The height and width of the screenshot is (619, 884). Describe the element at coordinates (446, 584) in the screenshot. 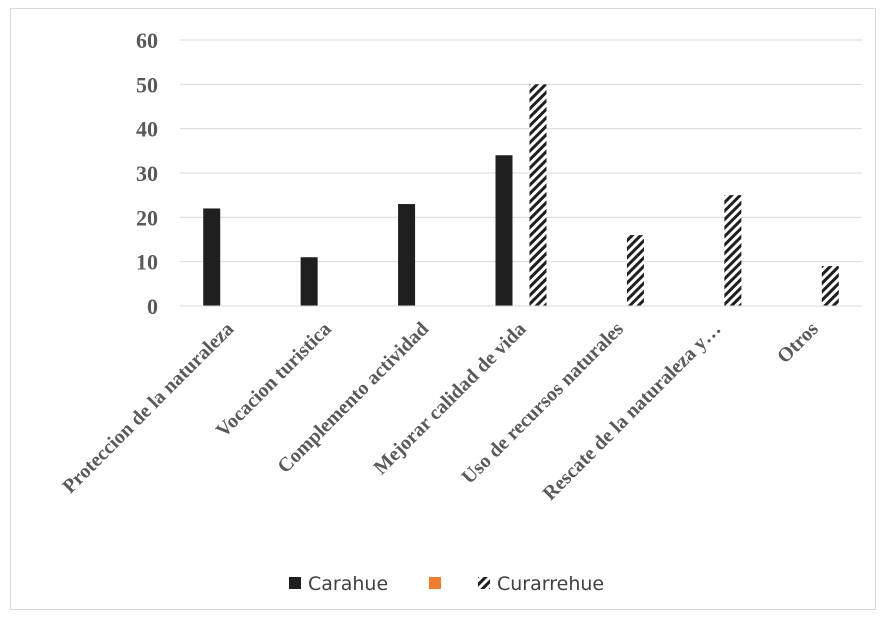

I see `legend: Carahue Curarrehue` at that location.